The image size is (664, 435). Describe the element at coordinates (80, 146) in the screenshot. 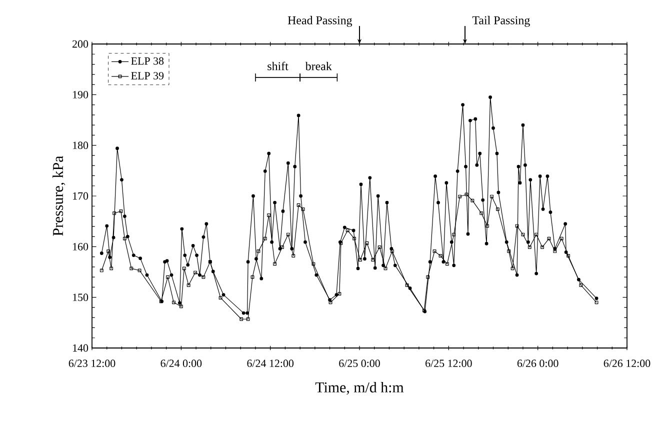

I see `y-tick-label: 180` at that location.